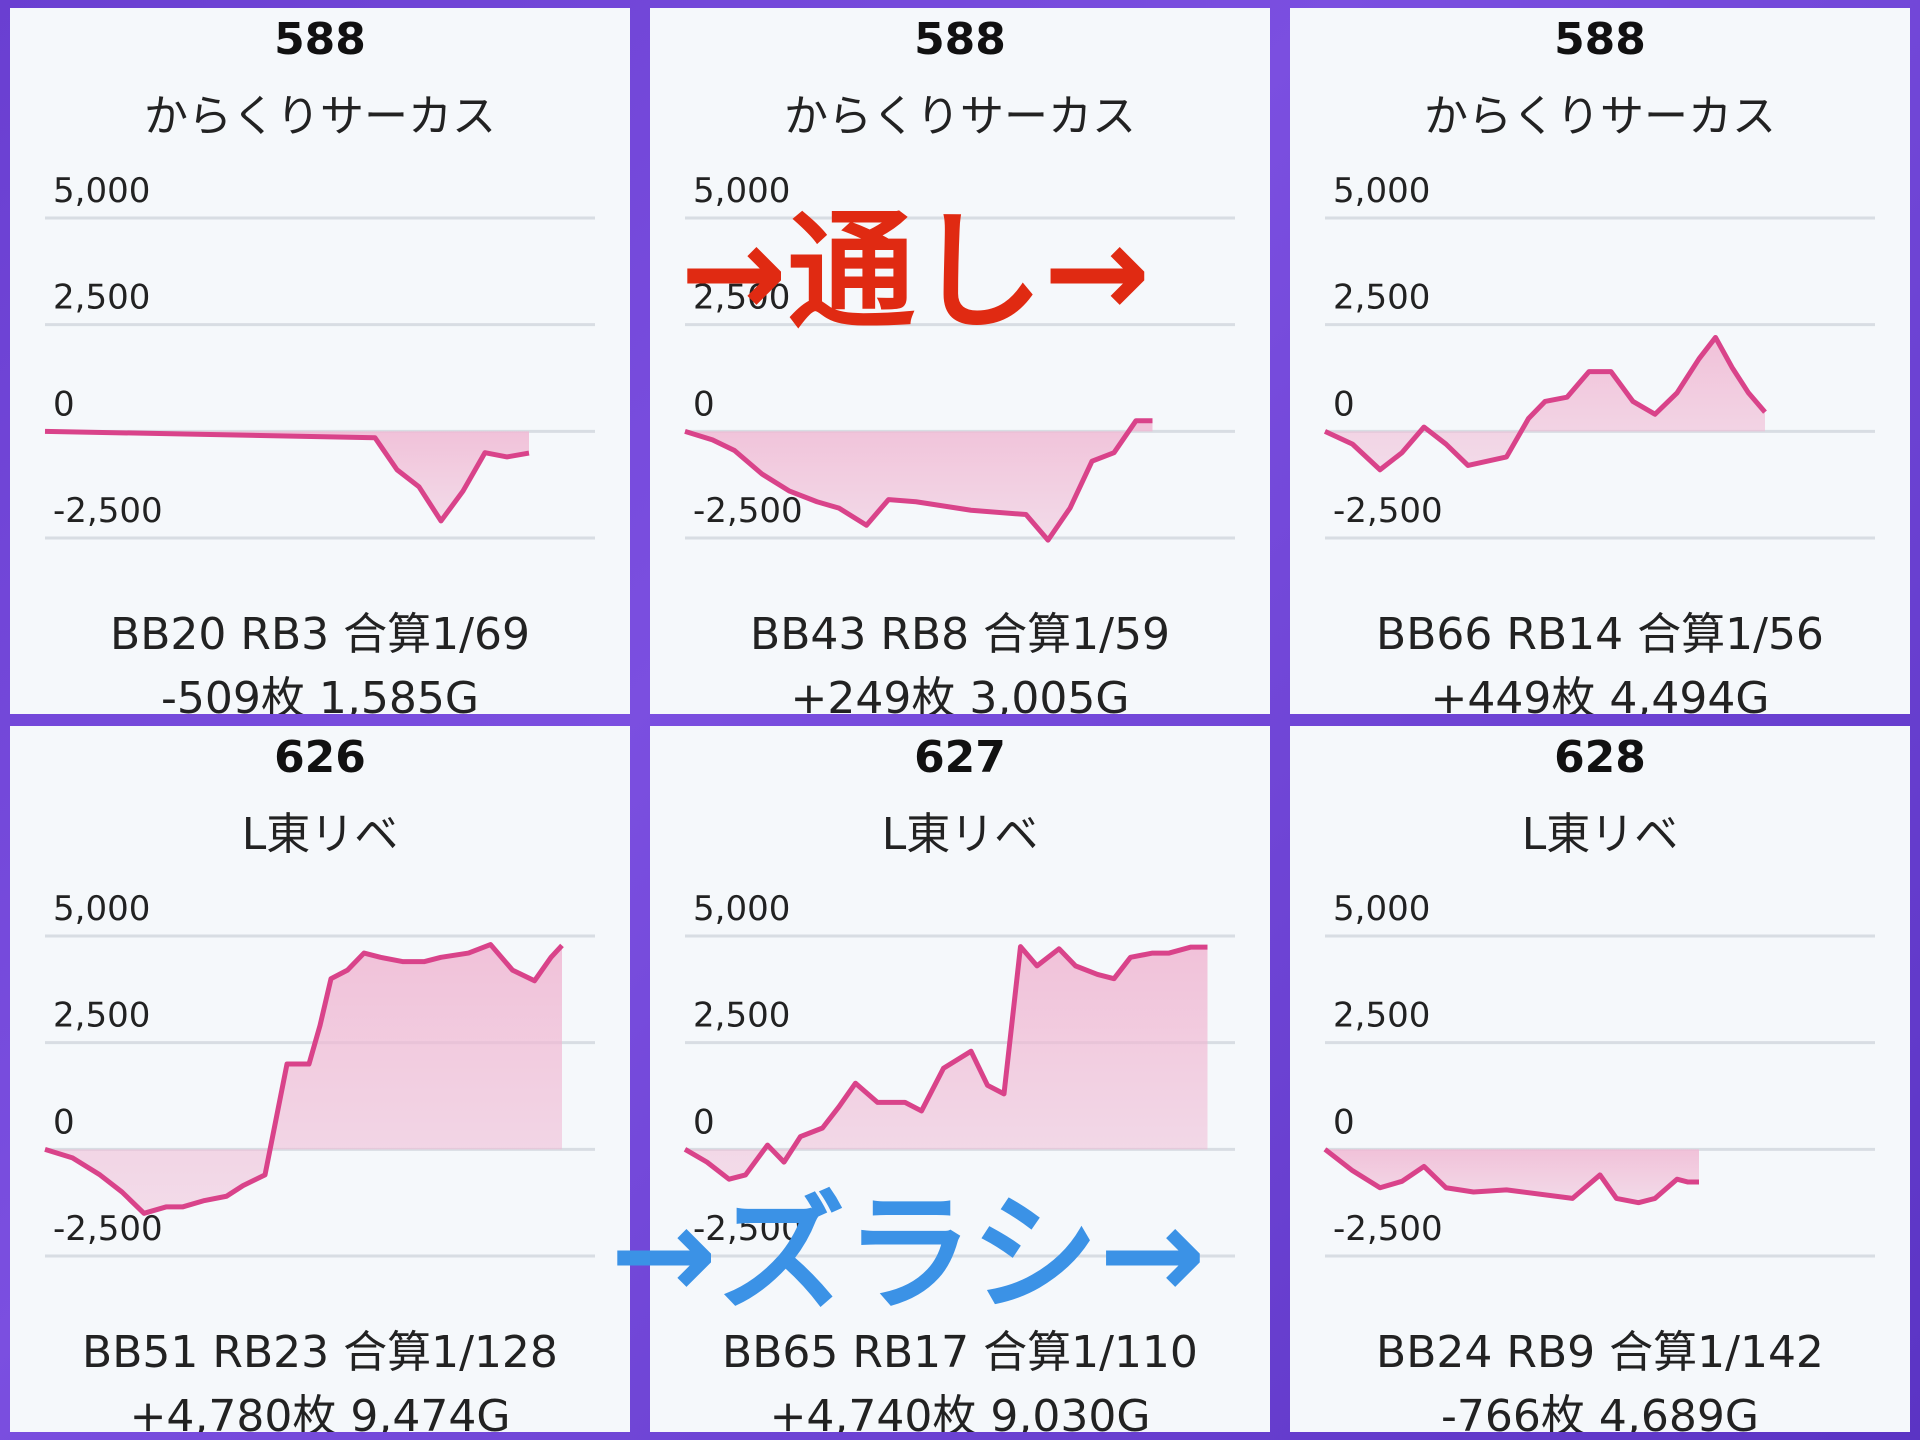 The width and height of the screenshot is (1920, 1440). Describe the element at coordinates (320, 1352) in the screenshot. I see `bonus-stats: BB51 RB23 合算1/128` at that location.